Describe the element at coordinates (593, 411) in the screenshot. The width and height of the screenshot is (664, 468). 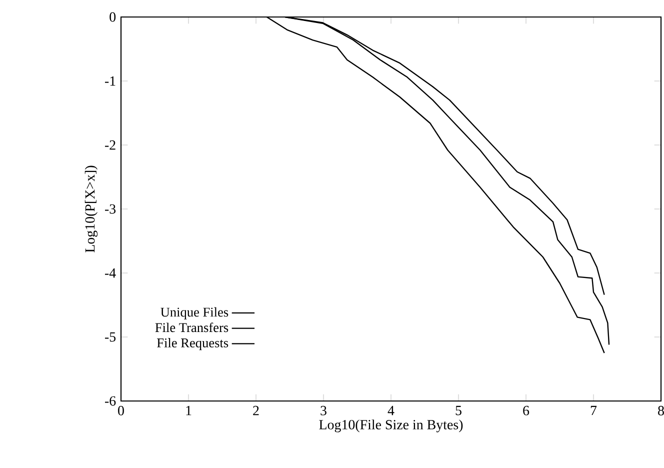
I see `x-tick-label: 7` at that location.